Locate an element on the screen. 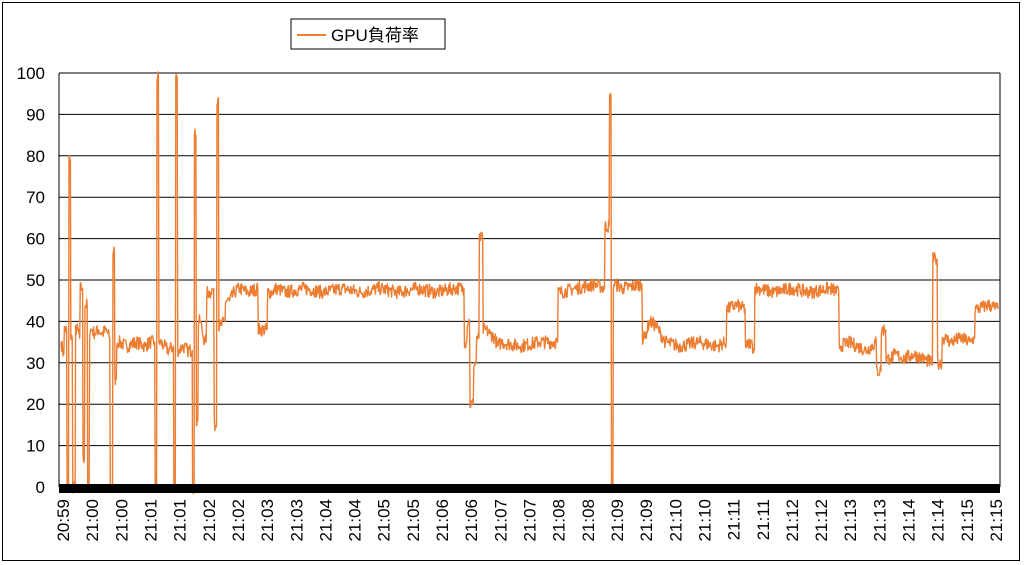  y-tick-label-0: 0 is located at coordinates (40, 487).